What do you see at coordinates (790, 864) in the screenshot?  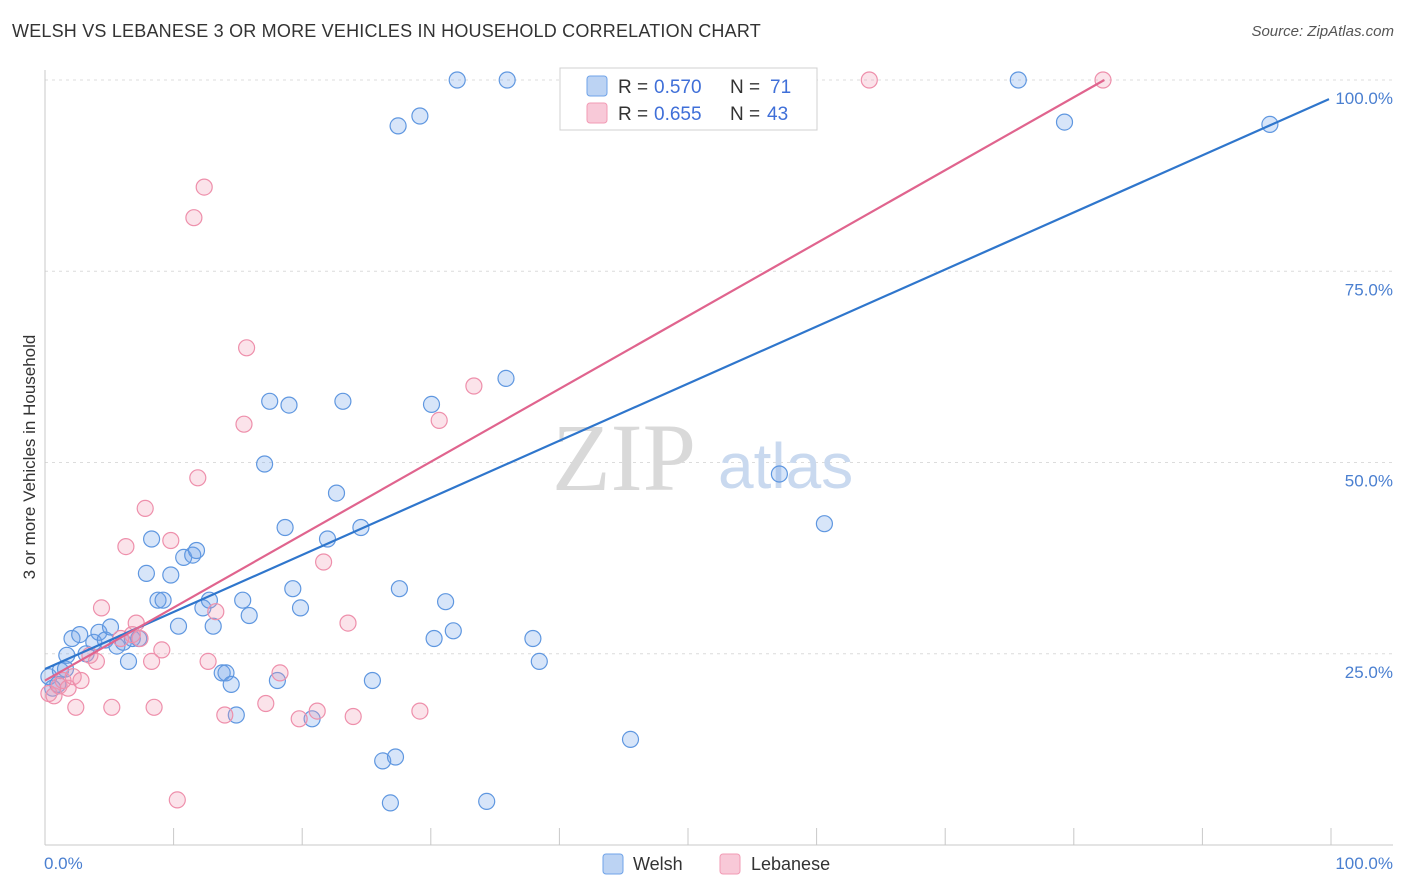 I see `bottom-legend-label-lebanese: Lebanese` at bounding box center [790, 864].